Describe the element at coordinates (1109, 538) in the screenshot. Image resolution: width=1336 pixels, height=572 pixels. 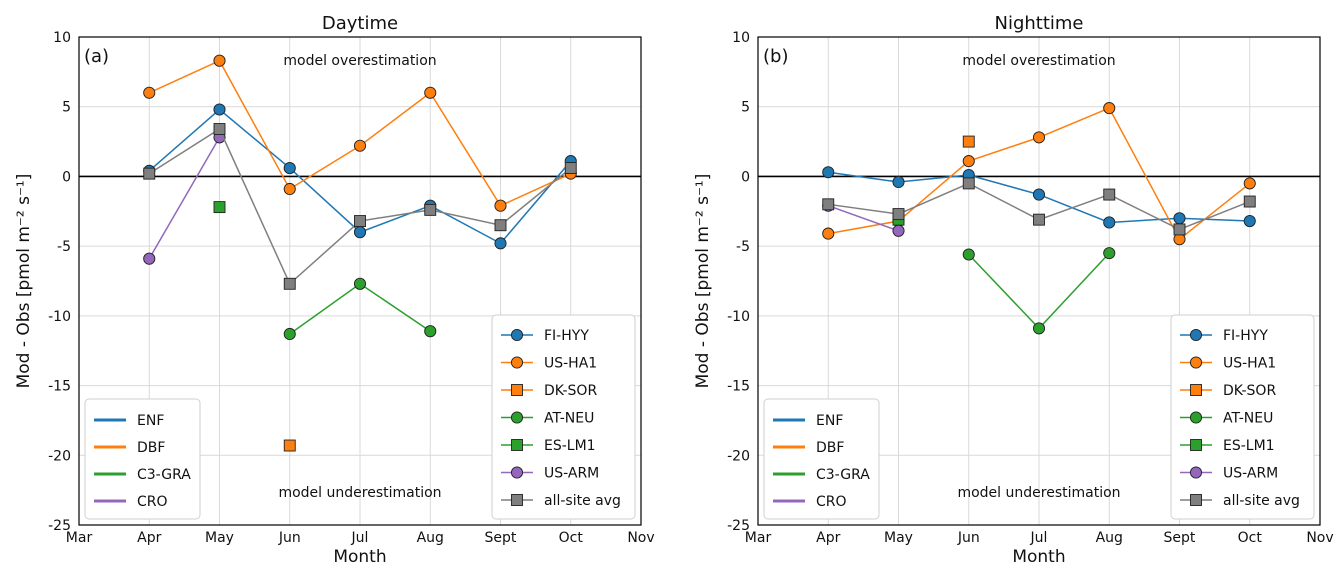
I see `x-tick-label: Aug` at that location.